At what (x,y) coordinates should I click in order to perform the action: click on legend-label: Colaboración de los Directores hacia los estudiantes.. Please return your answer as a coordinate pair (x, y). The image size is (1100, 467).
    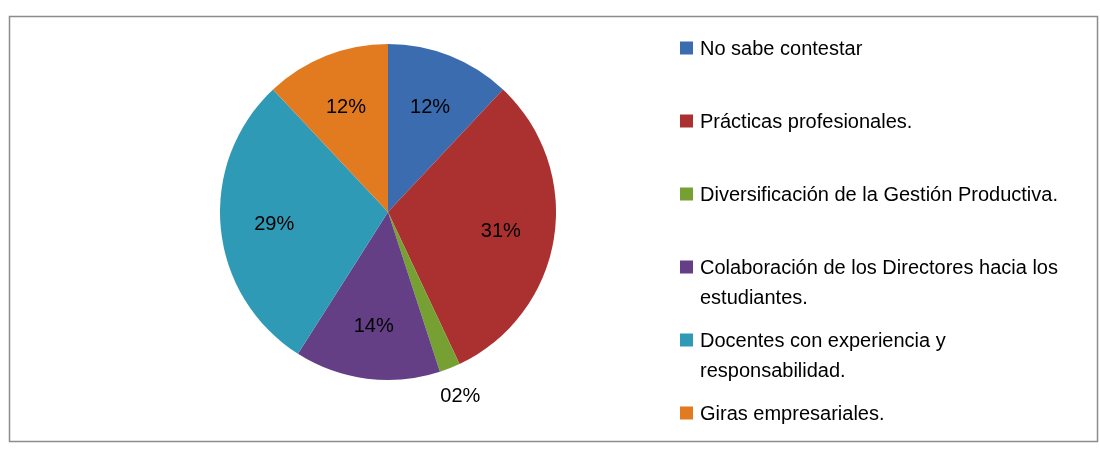
    Looking at the image, I should click on (879, 282).